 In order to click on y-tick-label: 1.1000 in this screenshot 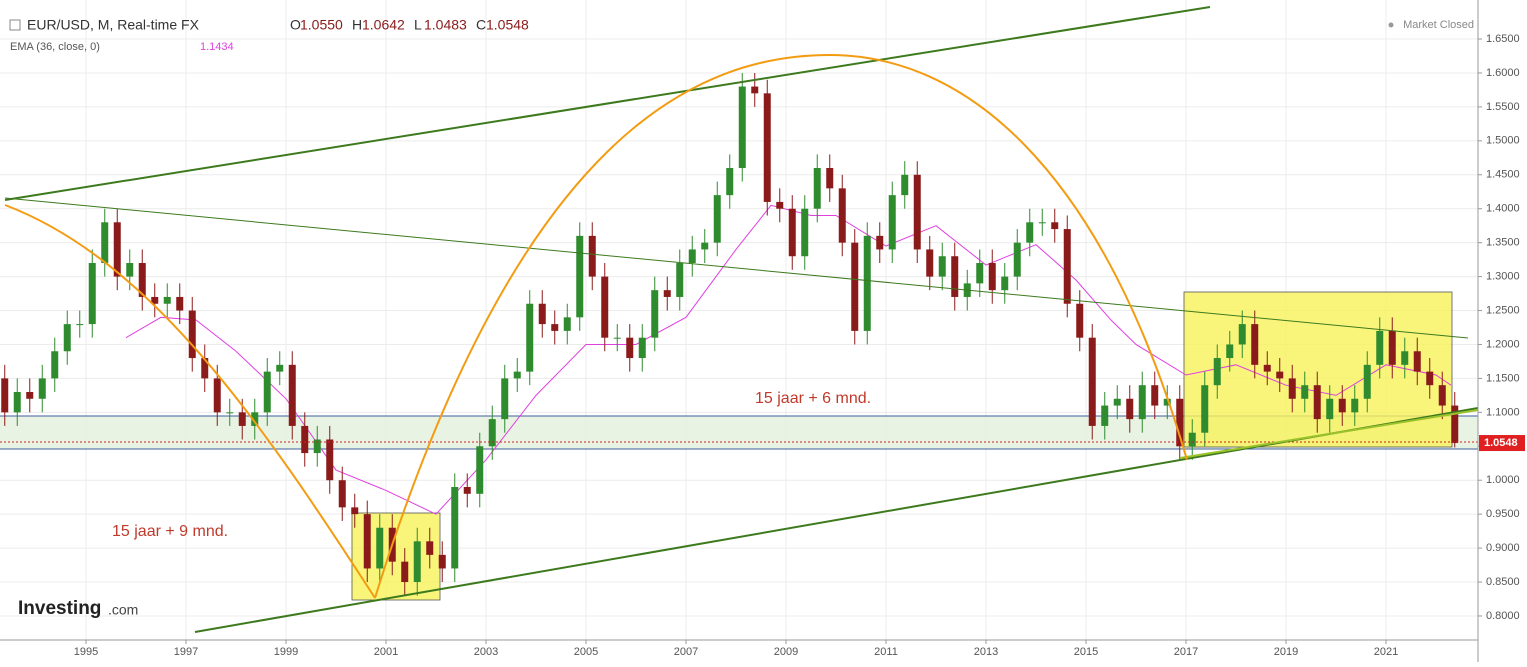, I will do `click(1503, 412)`.